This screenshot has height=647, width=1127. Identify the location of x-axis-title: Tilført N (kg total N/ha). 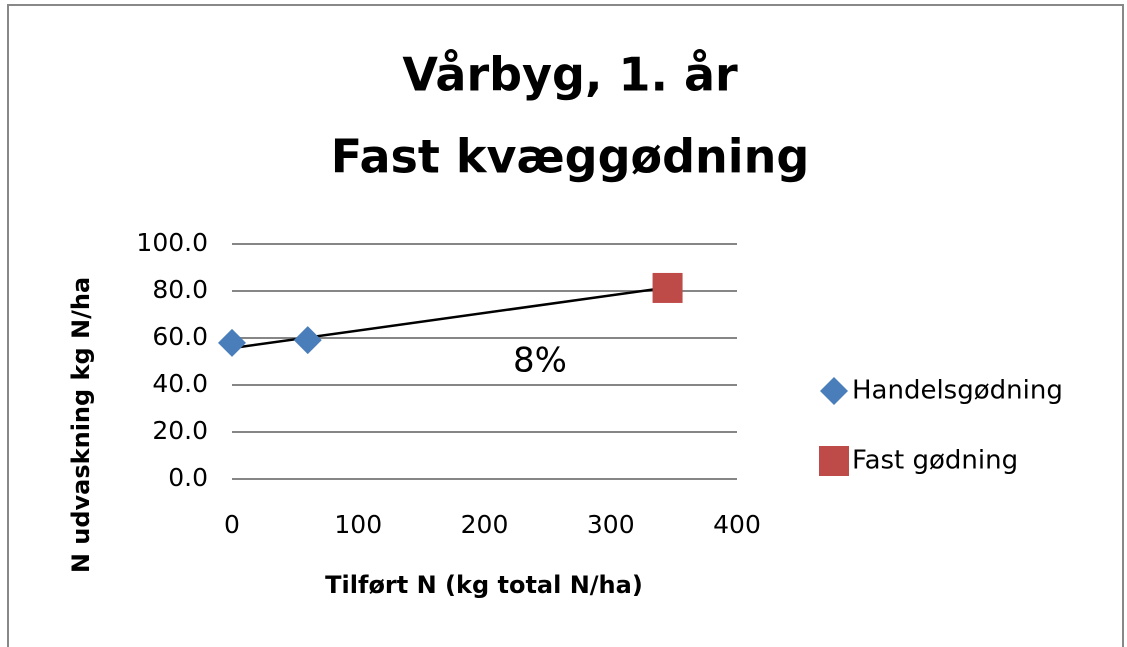
(484, 585).